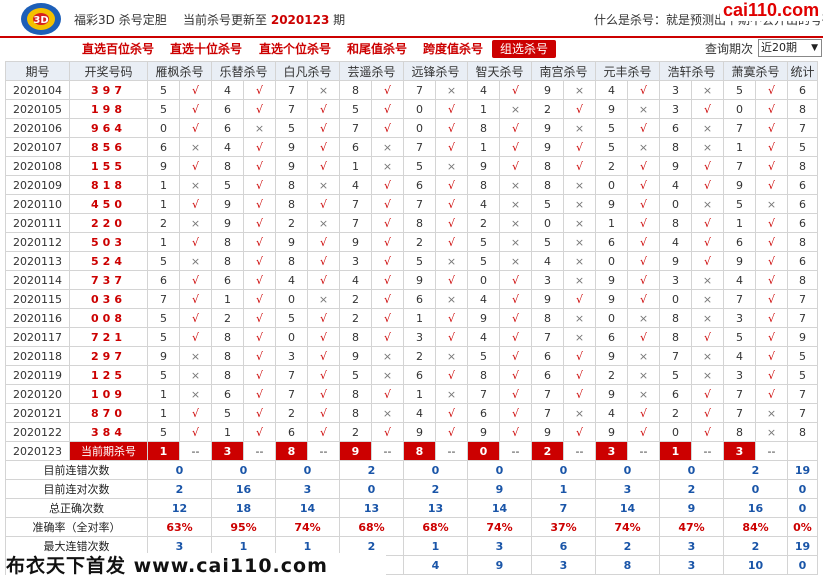  What do you see at coordinates (243, 71) in the screenshot?
I see `column-header: 乐替杀号` at bounding box center [243, 71].